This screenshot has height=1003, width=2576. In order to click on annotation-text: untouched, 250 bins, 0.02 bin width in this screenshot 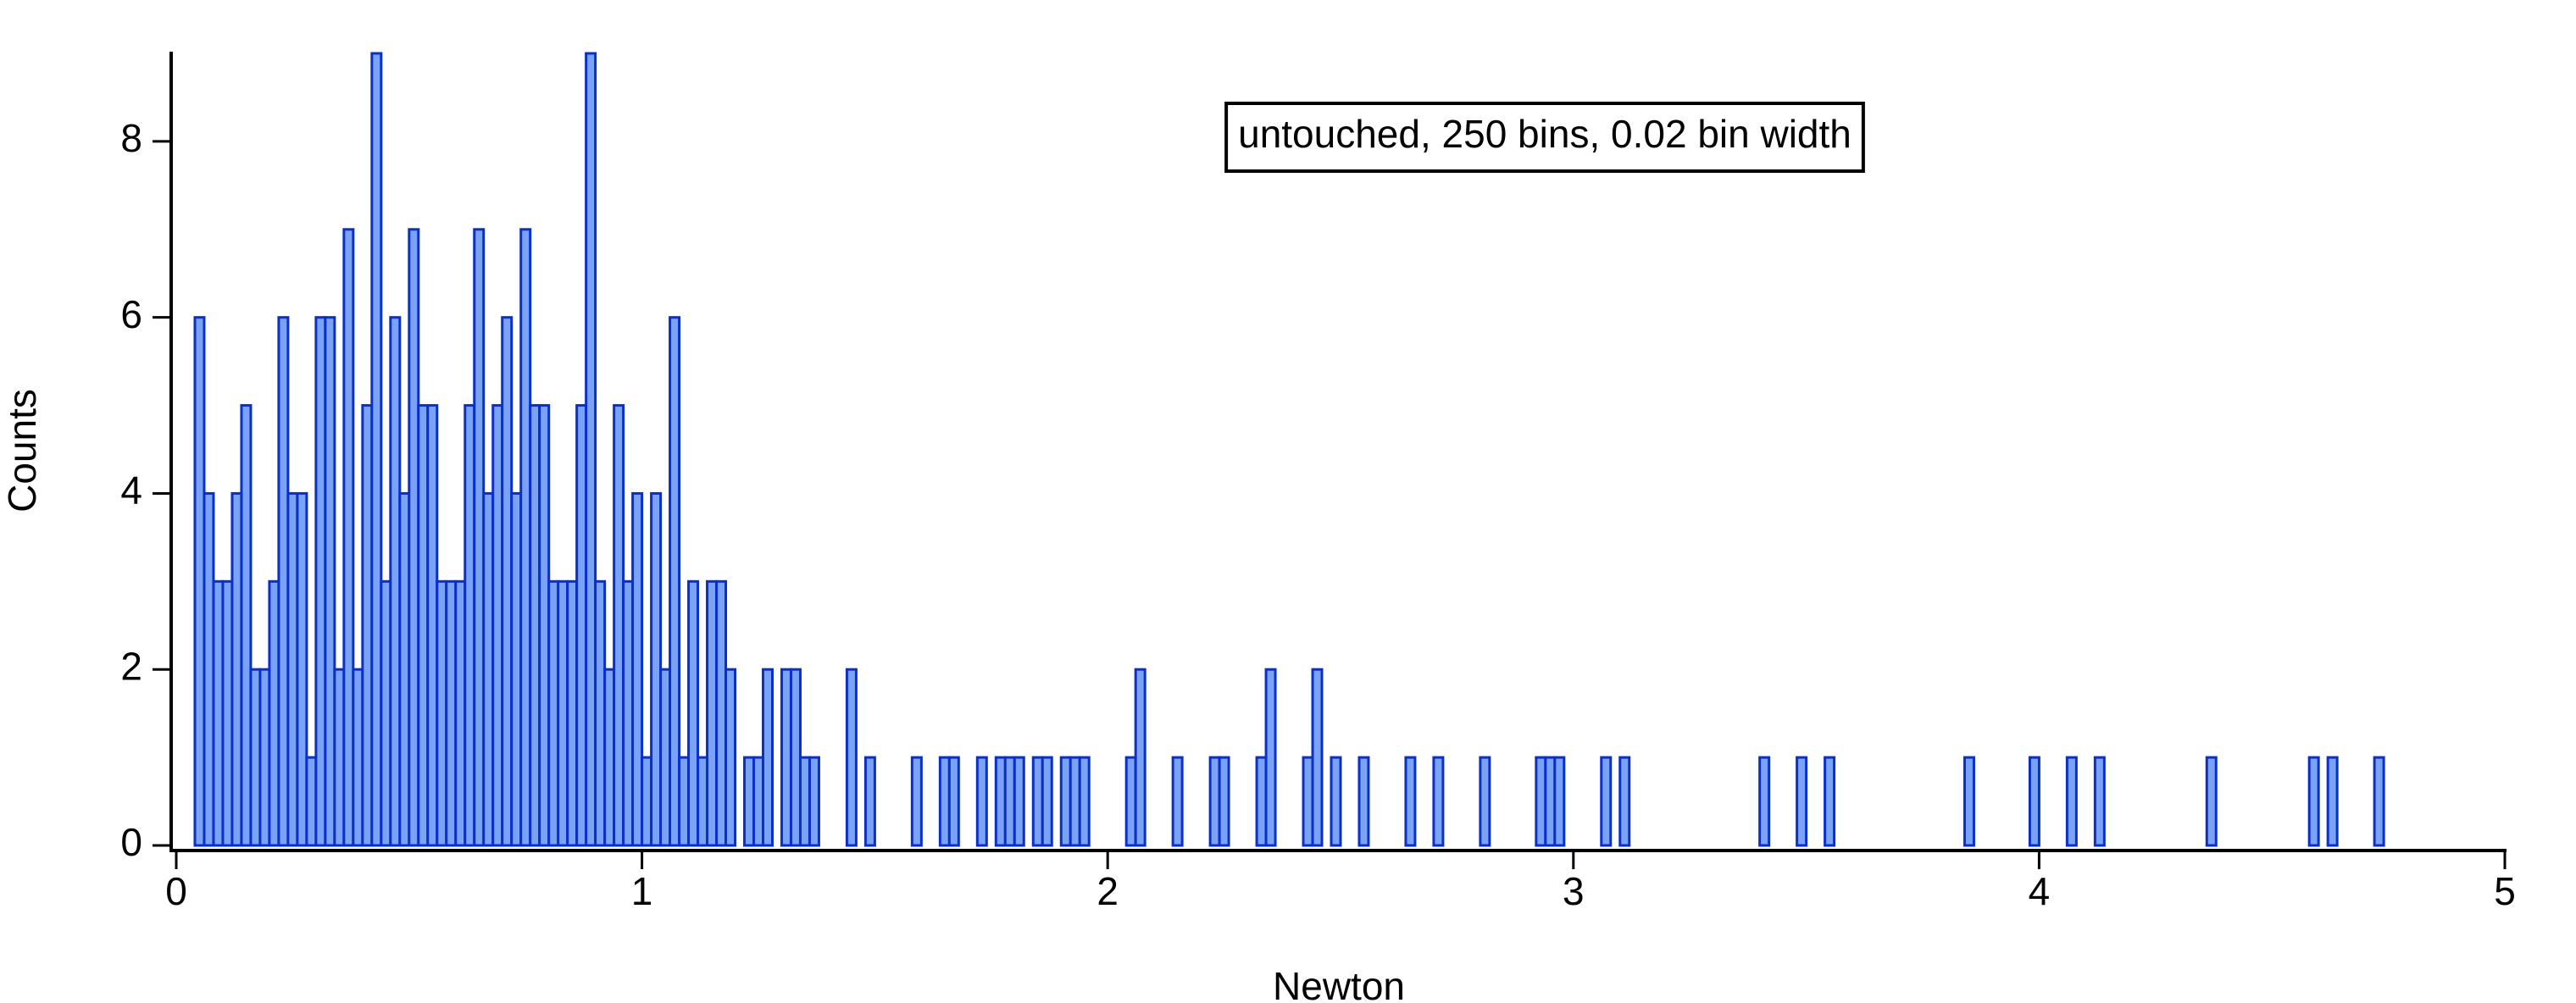, I will do `click(1545, 134)`.